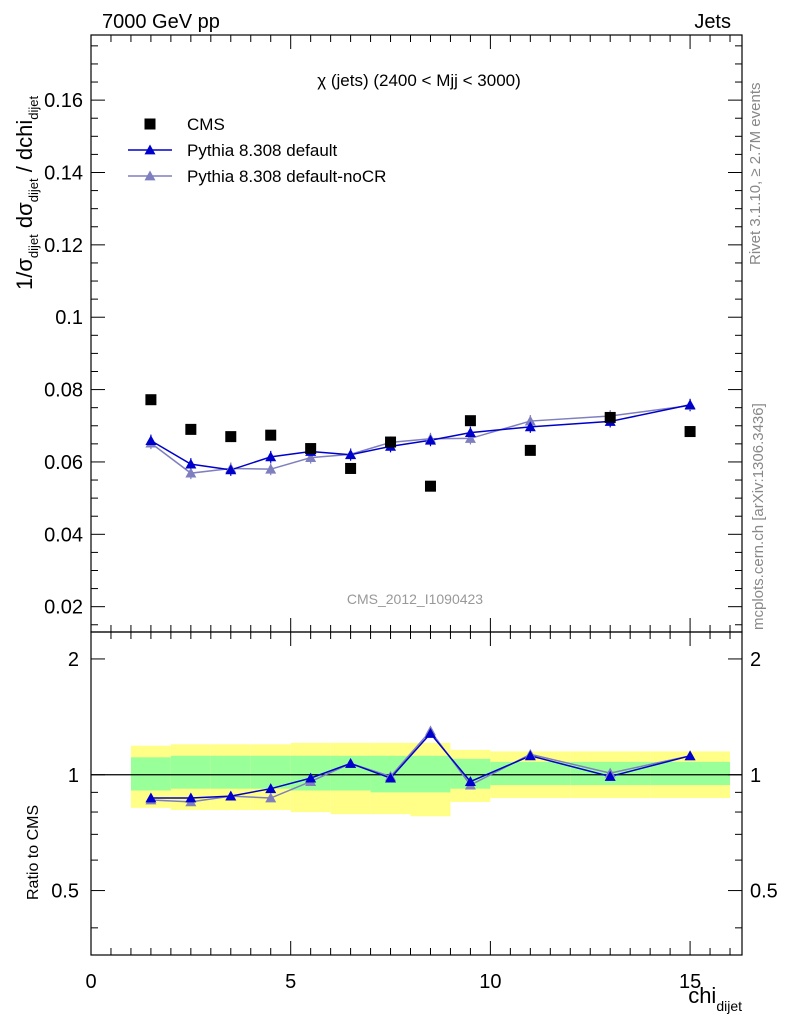 This screenshot has width=786, height=1024. Describe the element at coordinates (63, 463) in the screenshot. I see `y-tick-label: 0.06` at that location.